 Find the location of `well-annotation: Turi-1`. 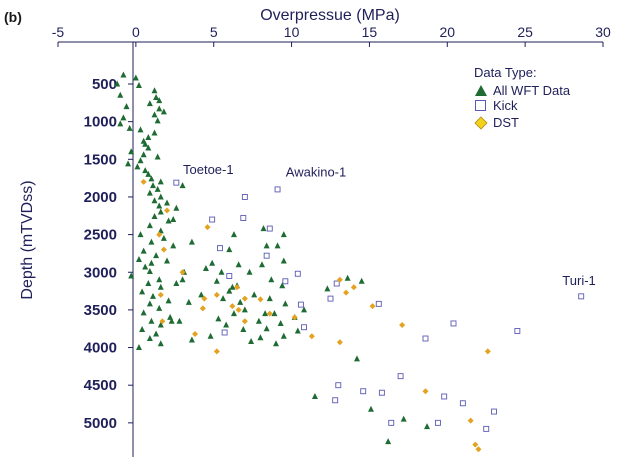

well-annotation: Turi-1 is located at coordinates (578, 280).